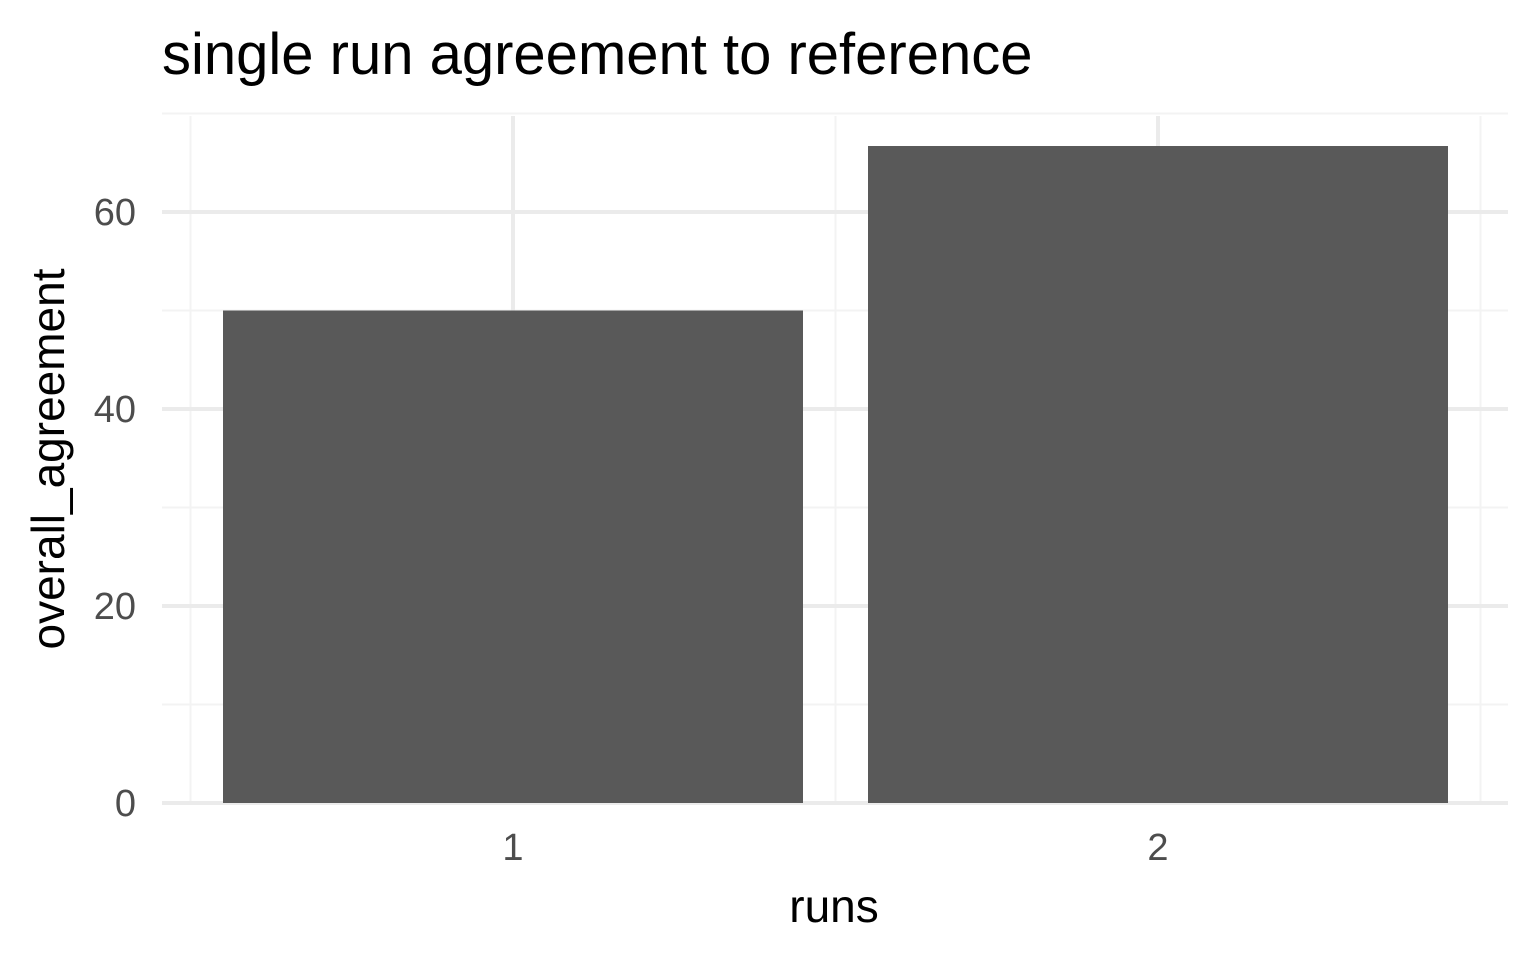 Image resolution: width=1536 pixels, height=960 pixels. What do you see at coordinates (115, 607) in the screenshot?
I see `y-tick-label: 20` at bounding box center [115, 607].